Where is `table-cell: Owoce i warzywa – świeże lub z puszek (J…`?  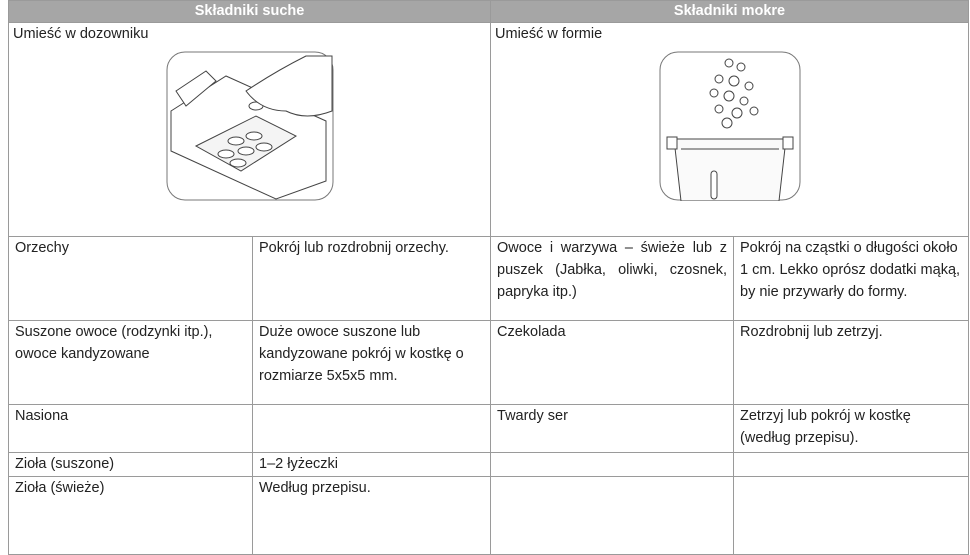 table-cell: Owoce i warzywa – świeże lub z puszek (J… is located at coordinates (612, 278).